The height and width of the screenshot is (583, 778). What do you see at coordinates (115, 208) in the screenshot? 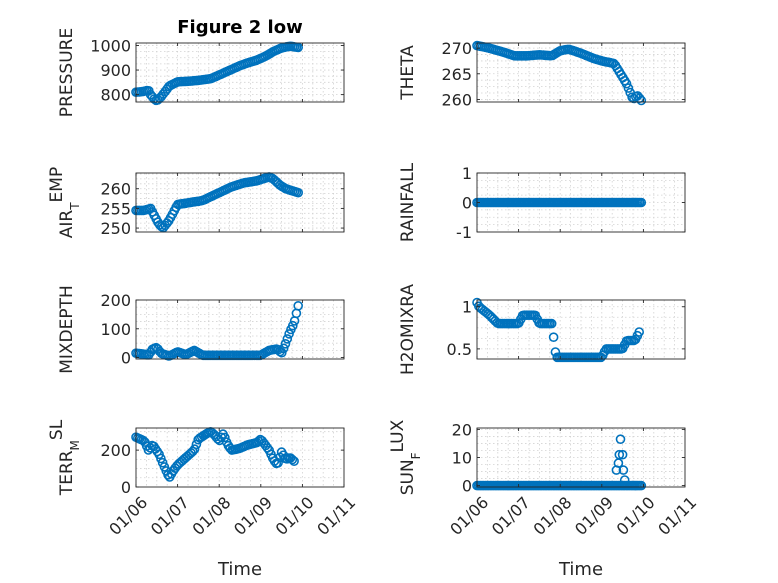
I see `y-tick-label: 255` at bounding box center [115, 208].